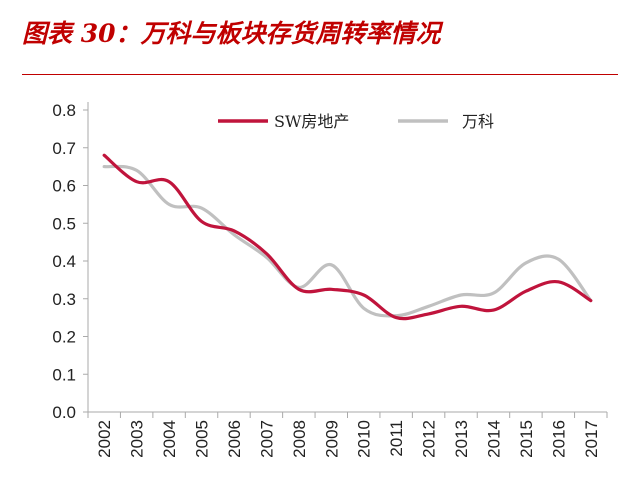 Image resolution: width=640 pixels, height=485 pixels. I want to click on x-tick-label: 2012, so click(429, 439).